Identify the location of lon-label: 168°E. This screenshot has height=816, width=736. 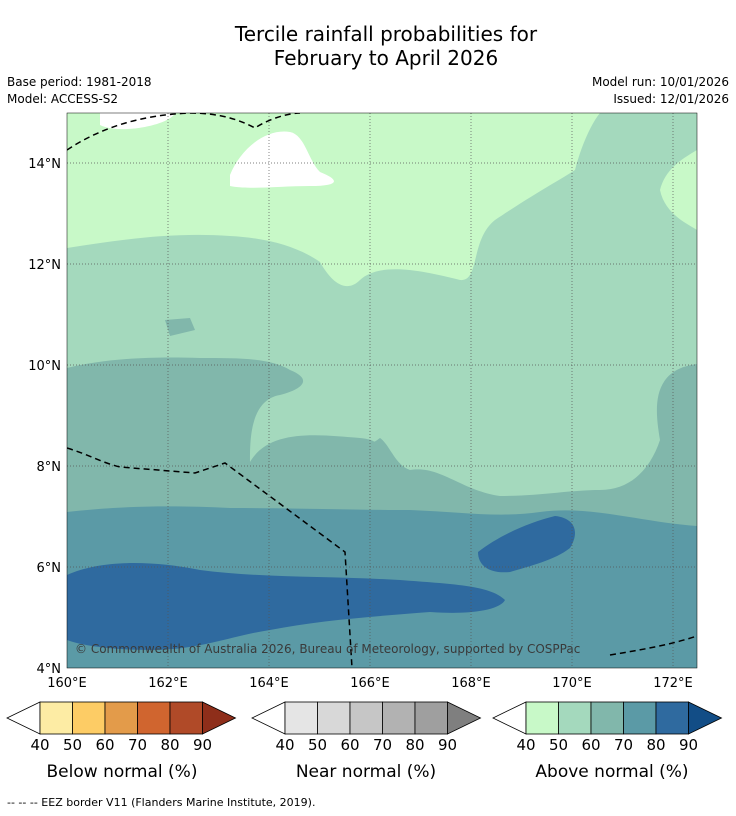
(471, 683).